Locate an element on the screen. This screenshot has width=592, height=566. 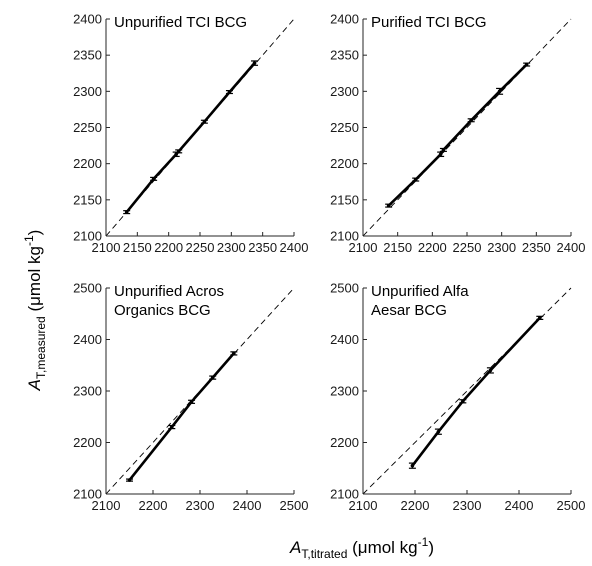
x-tick-label: 2350 is located at coordinates (262, 247).